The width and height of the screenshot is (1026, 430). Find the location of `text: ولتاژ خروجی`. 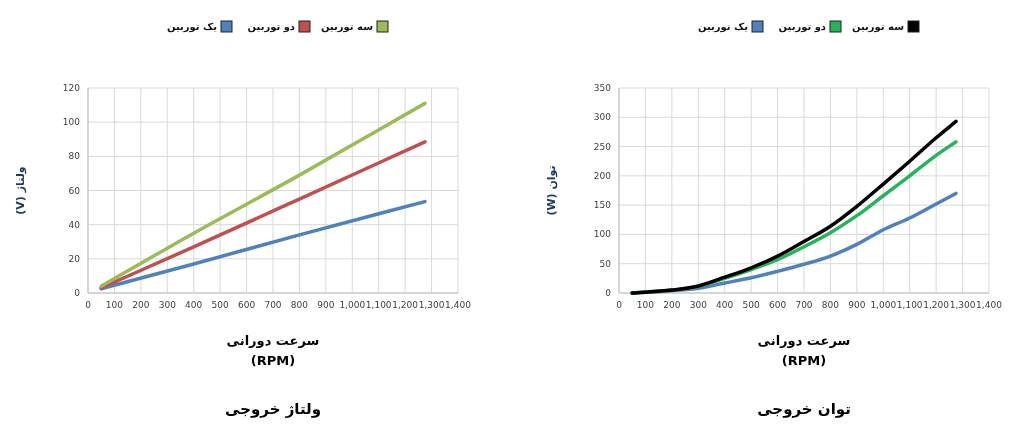

text: ولتاژ خروجی is located at coordinates (273, 409).